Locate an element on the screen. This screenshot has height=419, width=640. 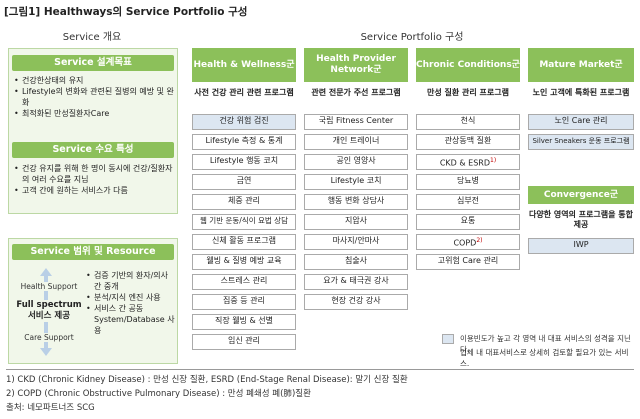
program-box: Lifestyle 행동 코치 is located at coordinates (244, 162).